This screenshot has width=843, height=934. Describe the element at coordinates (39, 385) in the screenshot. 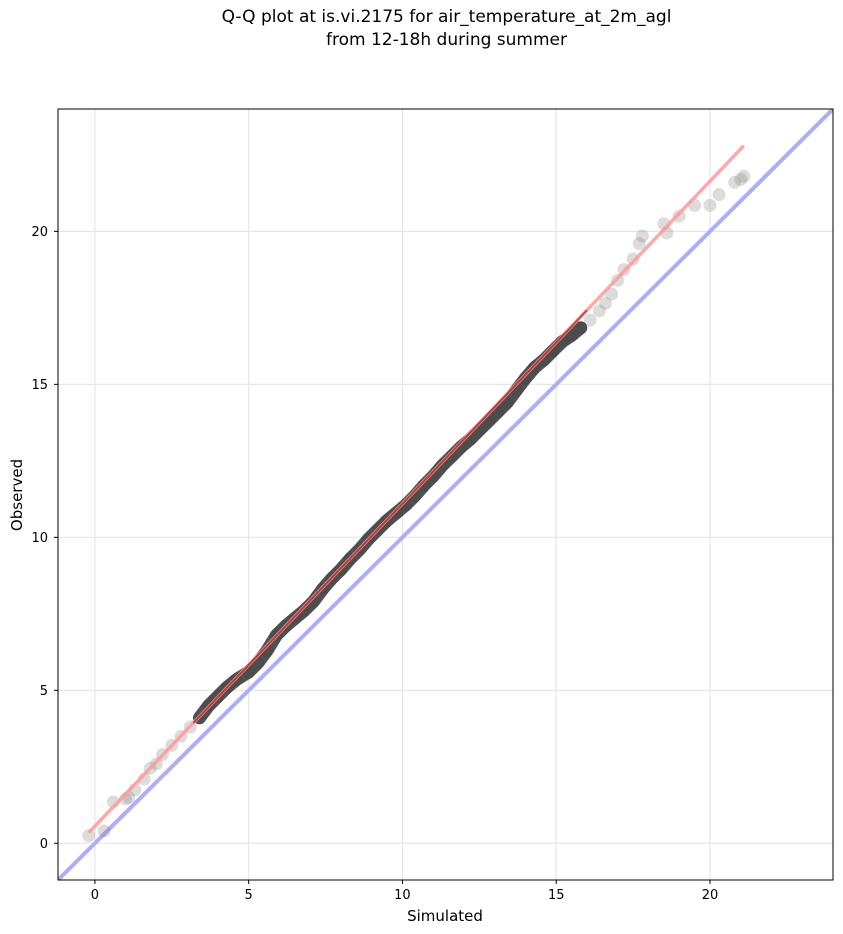

I see `y-tick-label: 15` at that location.